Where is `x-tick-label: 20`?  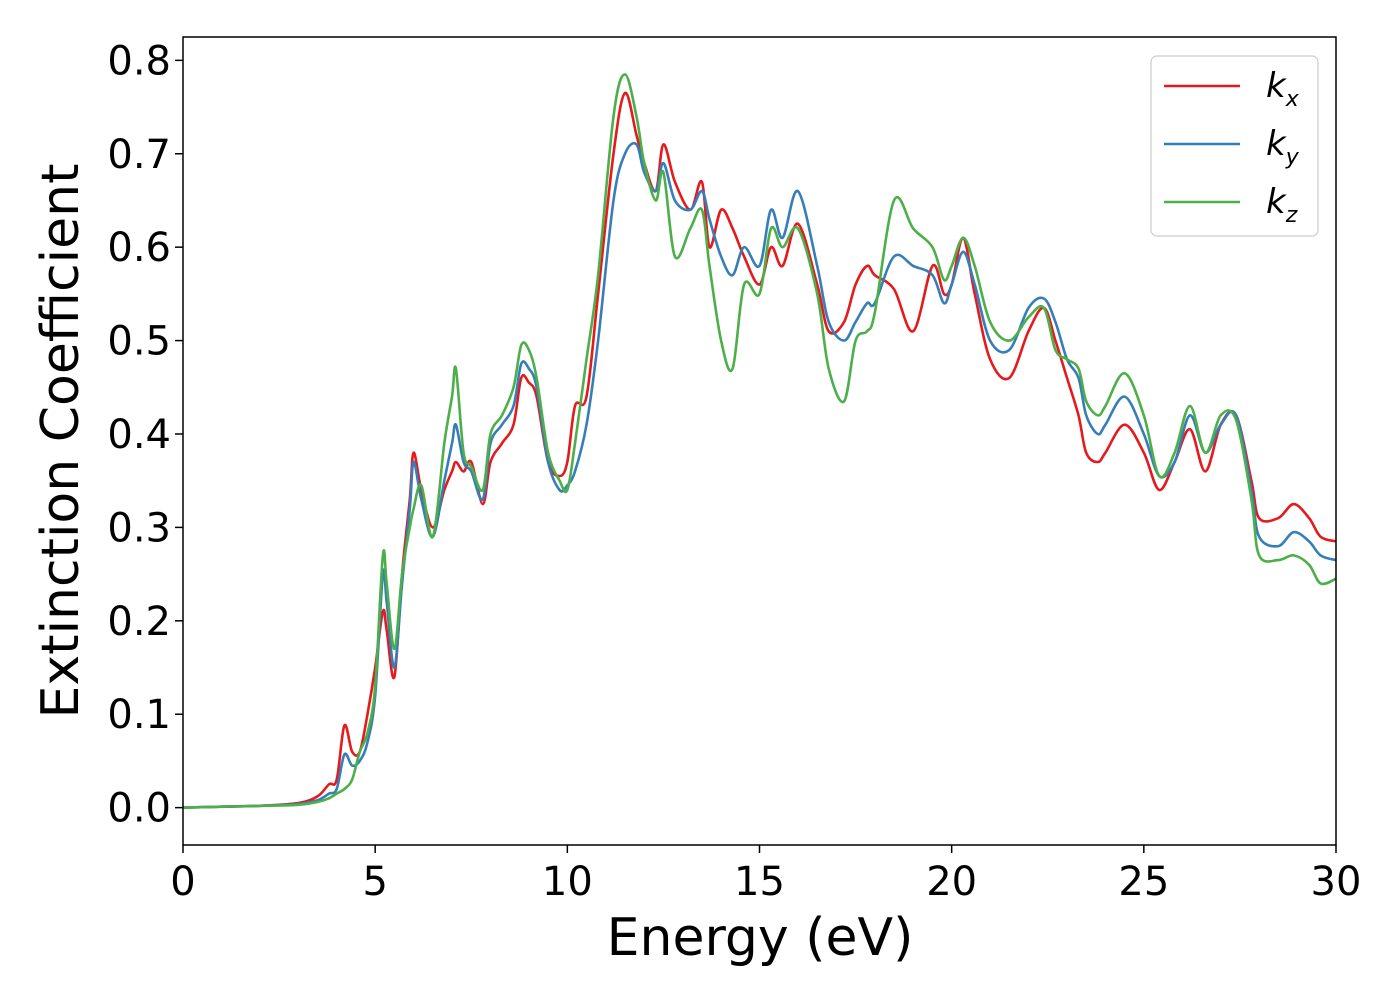
x-tick-label: 20 is located at coordinates (951, 882).